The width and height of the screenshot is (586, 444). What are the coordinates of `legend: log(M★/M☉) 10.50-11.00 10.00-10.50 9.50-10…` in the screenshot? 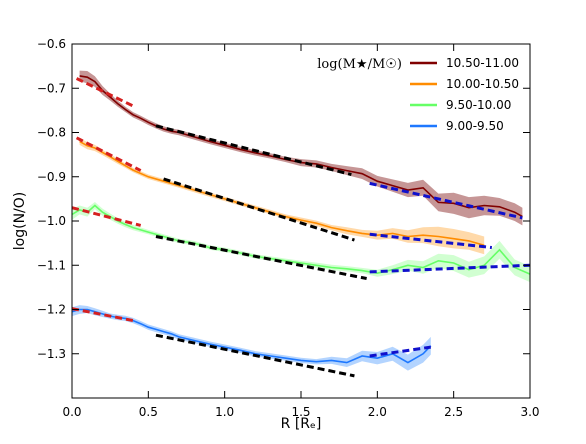 It's located at (418, 94).